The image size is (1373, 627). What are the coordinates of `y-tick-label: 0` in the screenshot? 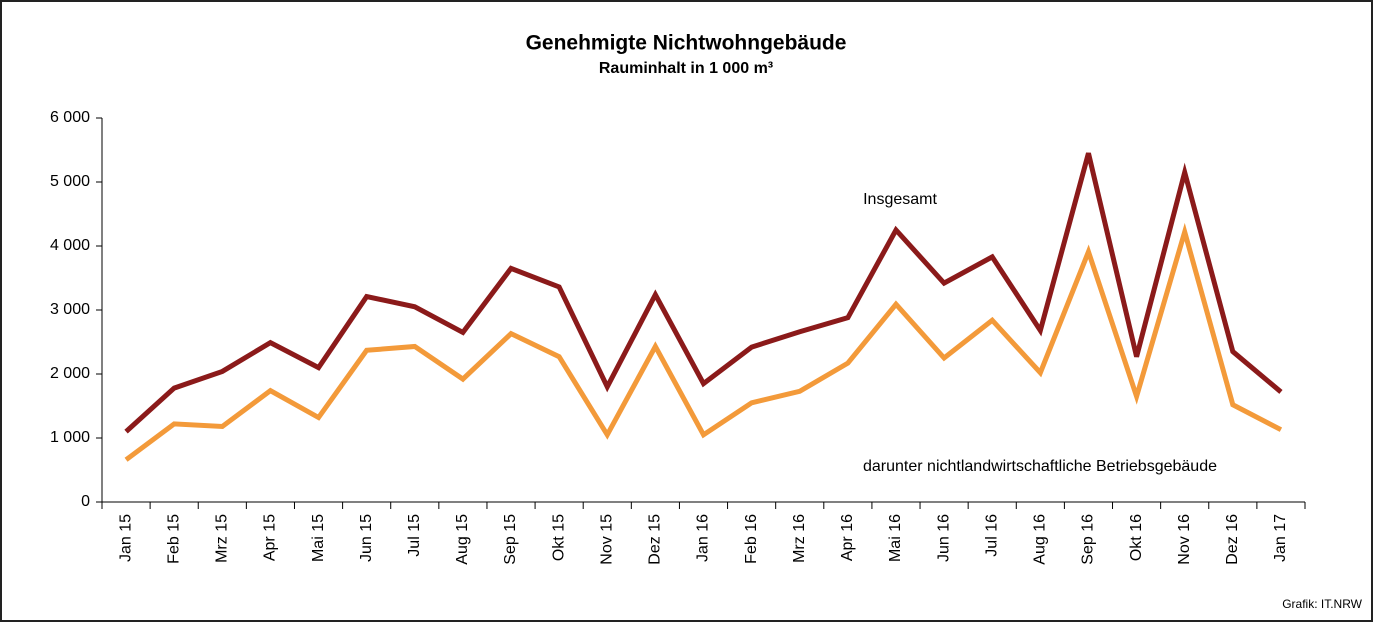 It's located at (85, 501).